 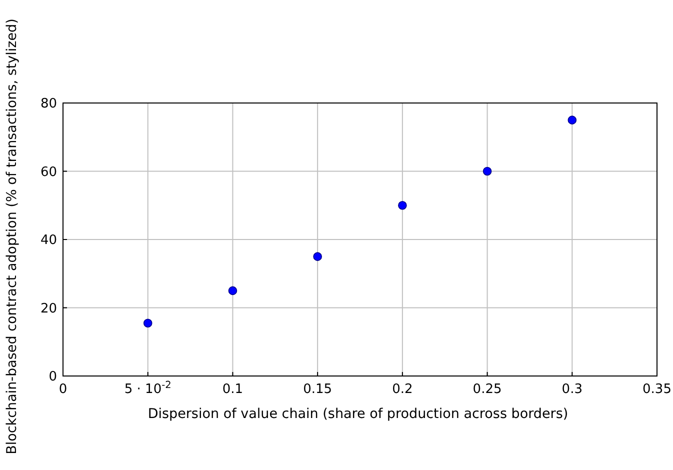 I want to click on x-tick-label: 0.25, so click(x=487, y=389).